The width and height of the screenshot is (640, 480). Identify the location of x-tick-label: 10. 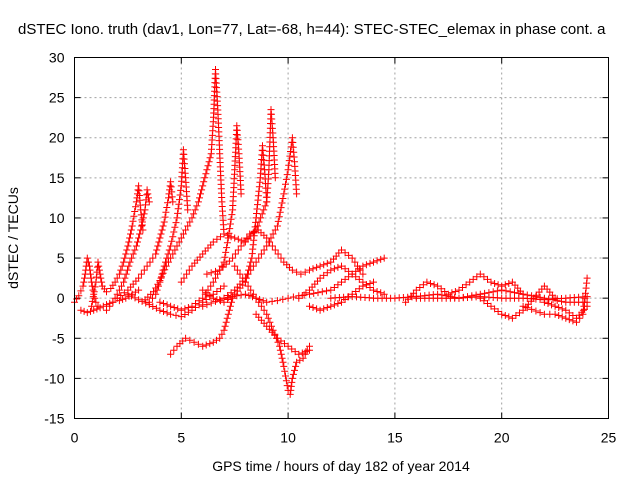
(288, 438).